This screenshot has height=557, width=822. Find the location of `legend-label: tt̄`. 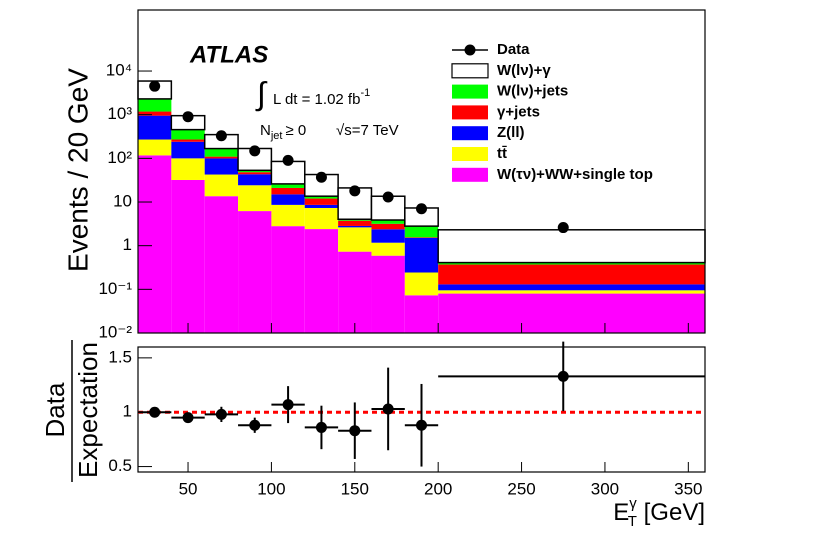

legend-label: tt̄ is located at coordinates (502, 153).